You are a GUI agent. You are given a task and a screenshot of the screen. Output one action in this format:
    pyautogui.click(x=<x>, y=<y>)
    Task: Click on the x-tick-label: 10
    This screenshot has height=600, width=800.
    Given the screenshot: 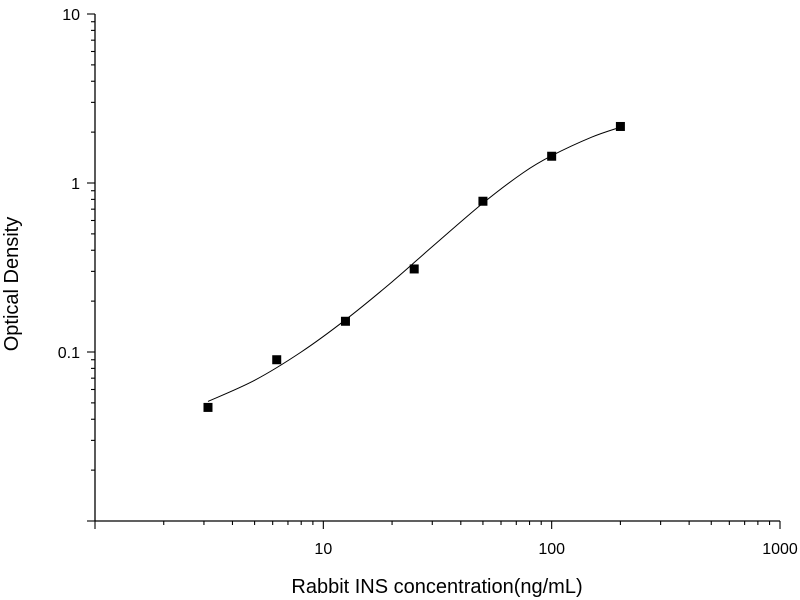 What is the action you would take?
    pyautogui.click(x=323, y=549)
    